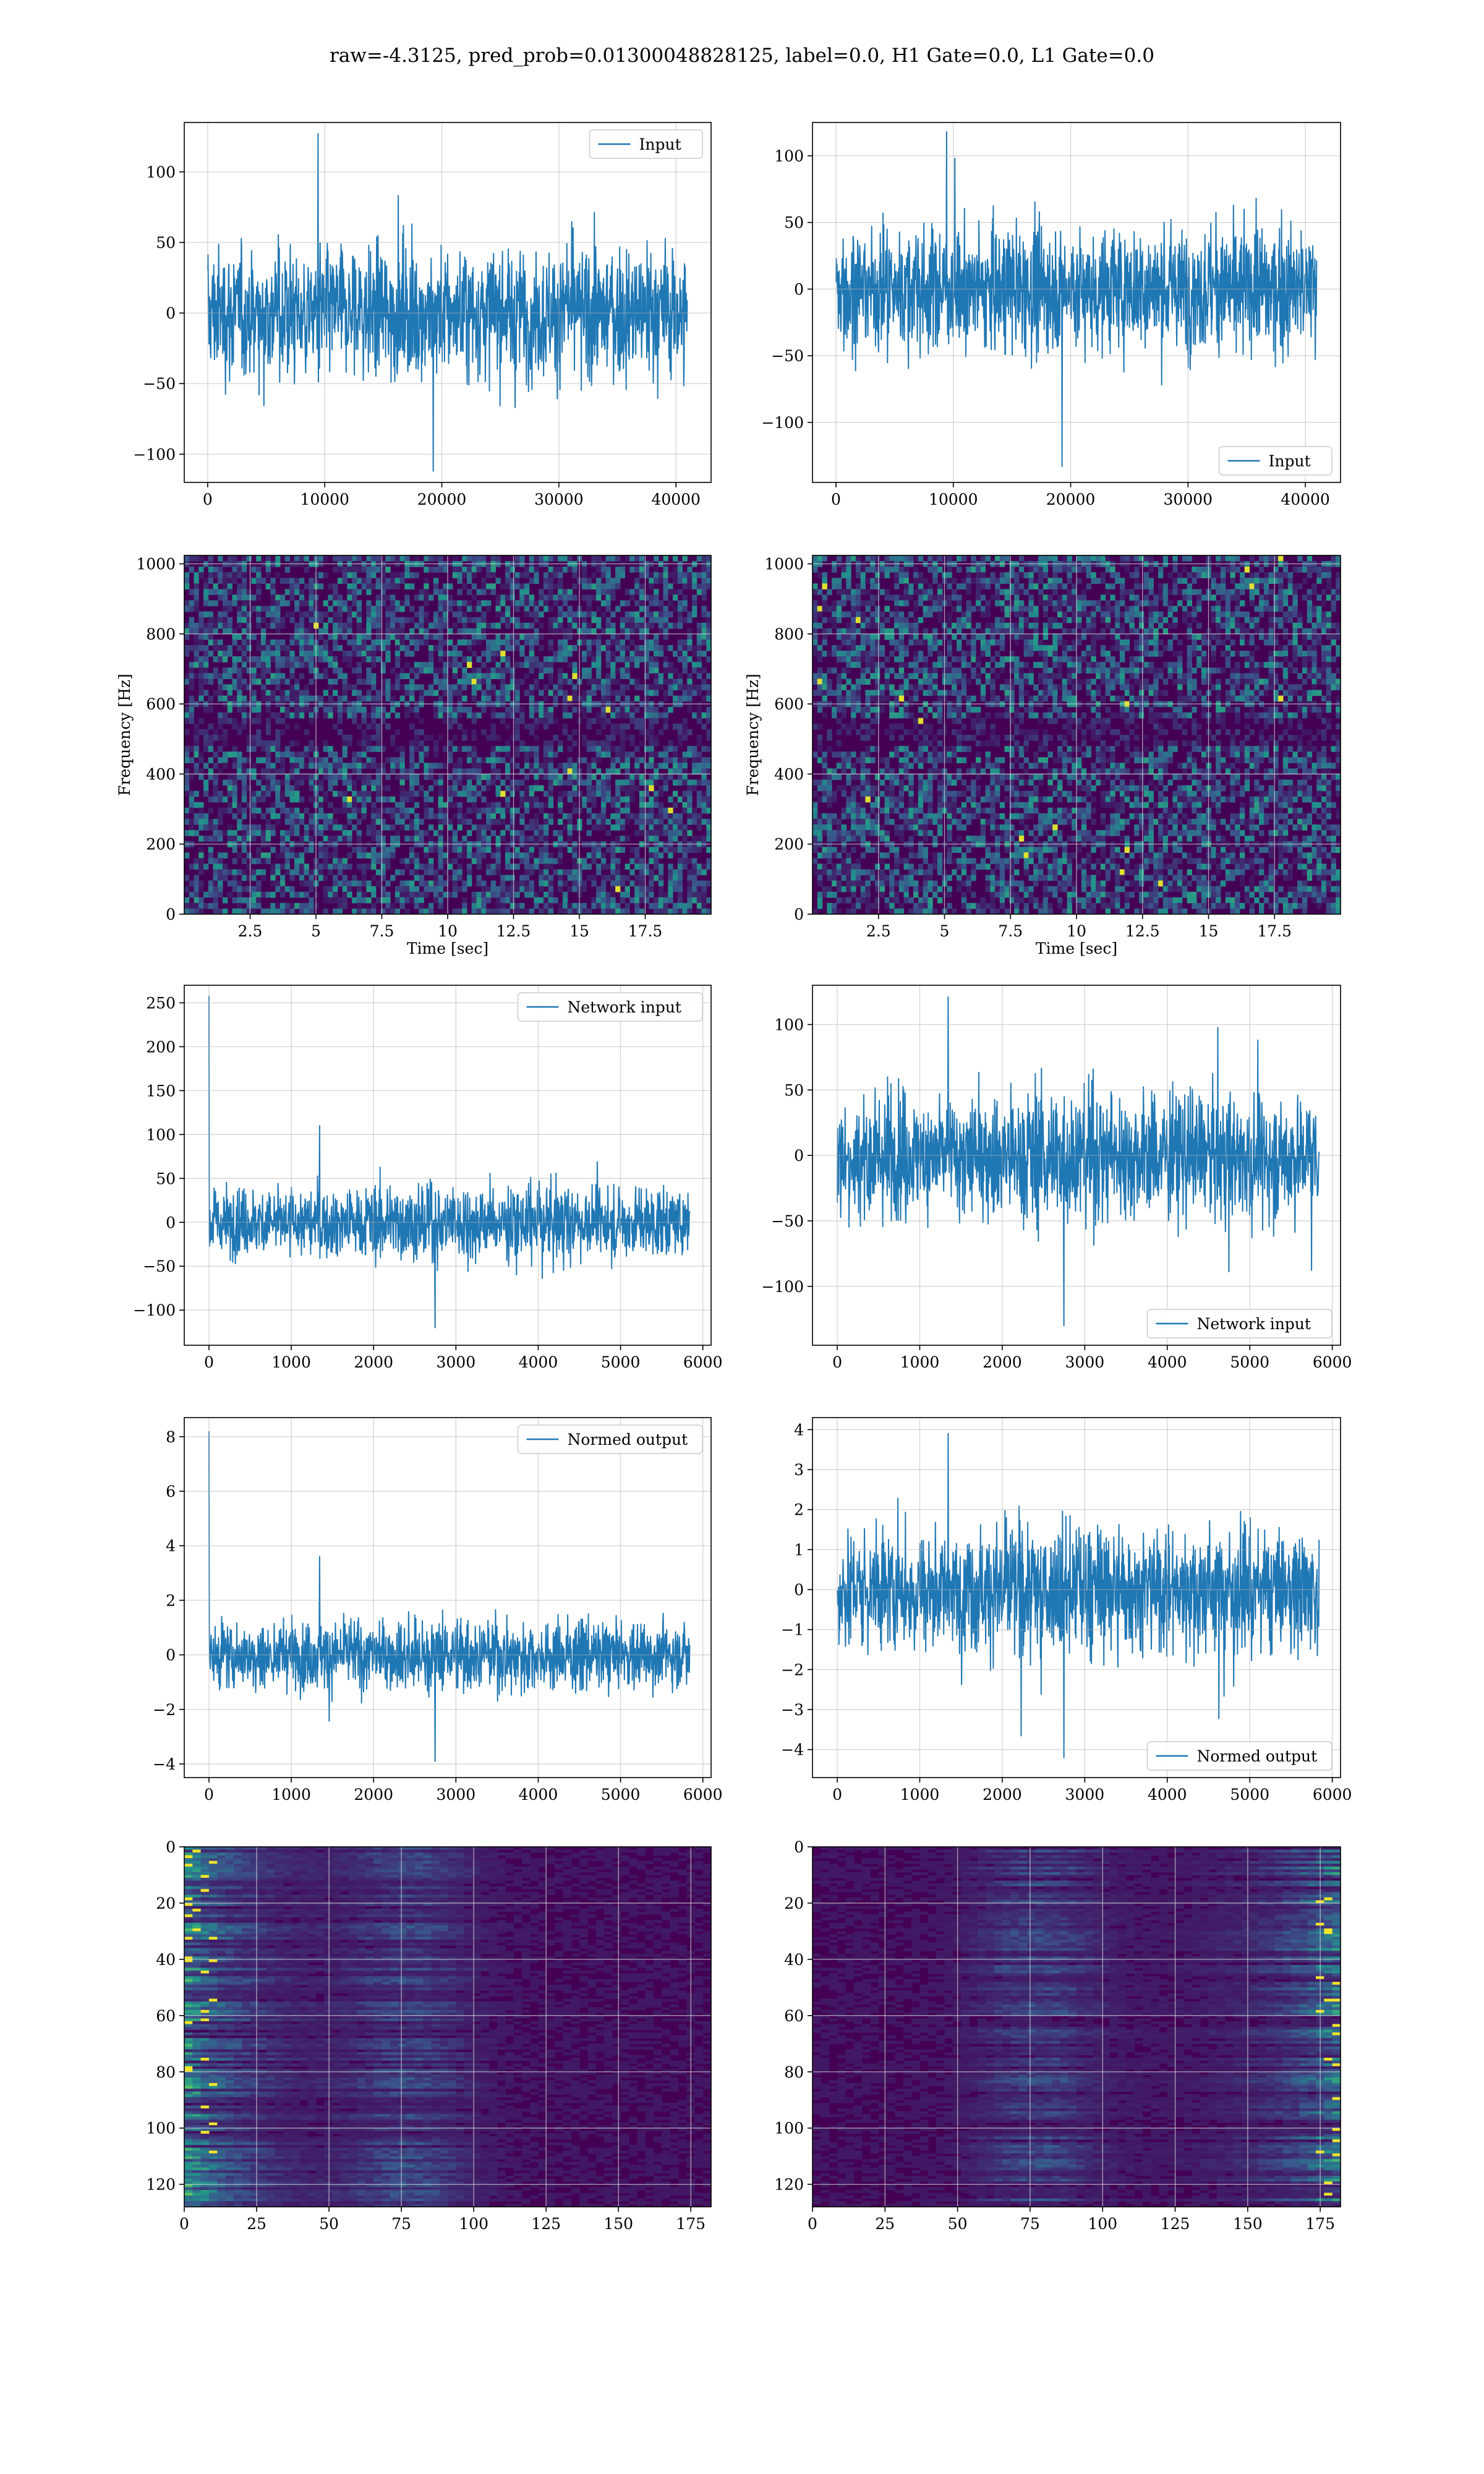 This screenshot has width=1484, height=2474. Describe the element at coordinates (789, 845) in the screenshot. I see `y-tick-label: 200` at that location.